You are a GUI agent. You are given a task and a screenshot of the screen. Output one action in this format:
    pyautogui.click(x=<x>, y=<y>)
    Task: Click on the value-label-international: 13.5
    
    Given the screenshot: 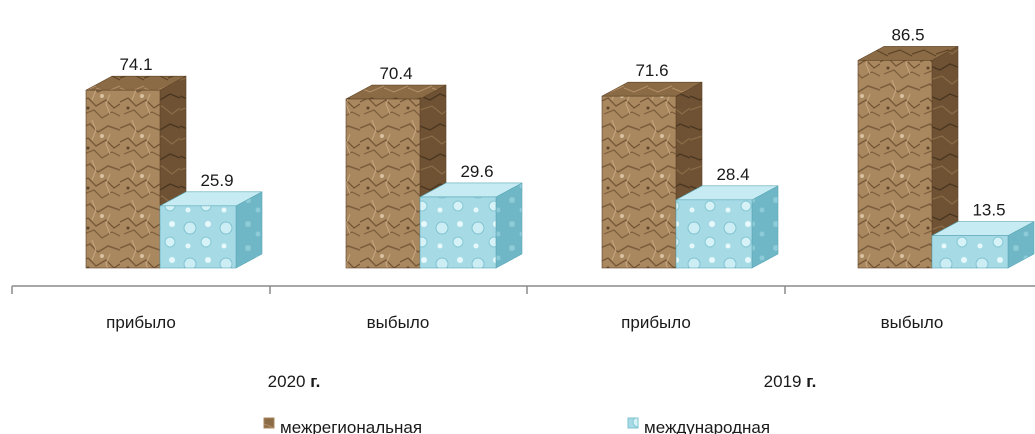 What is the action you would take?
    pyautogui.click(x=988, y=210)
    